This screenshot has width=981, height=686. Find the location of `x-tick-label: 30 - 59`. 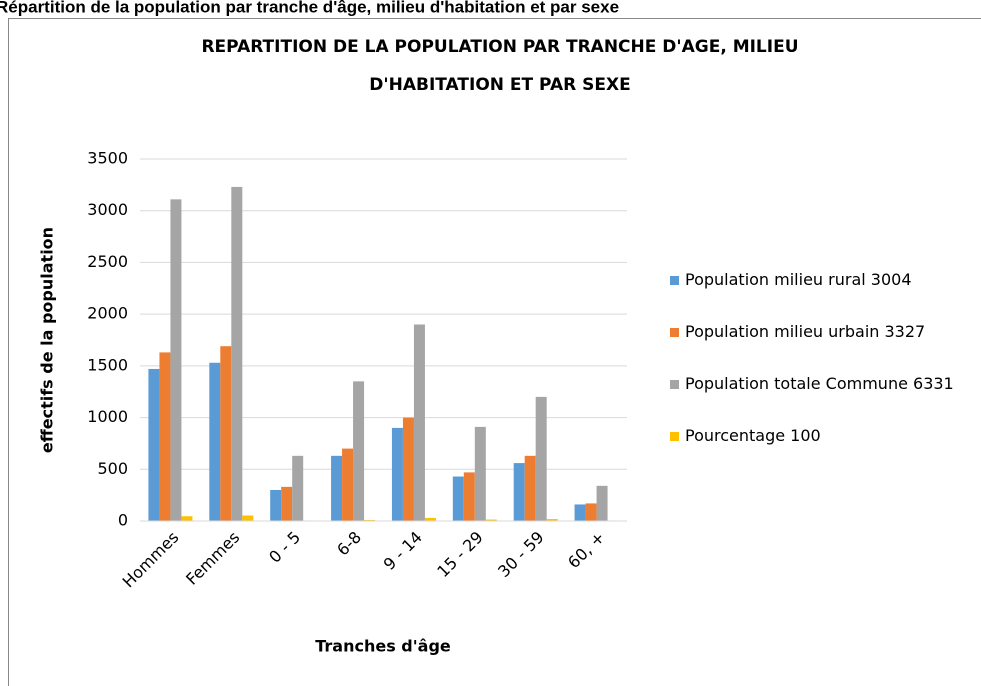

x-tick-label: 30 - 59 is located at coordinates (521, 555).